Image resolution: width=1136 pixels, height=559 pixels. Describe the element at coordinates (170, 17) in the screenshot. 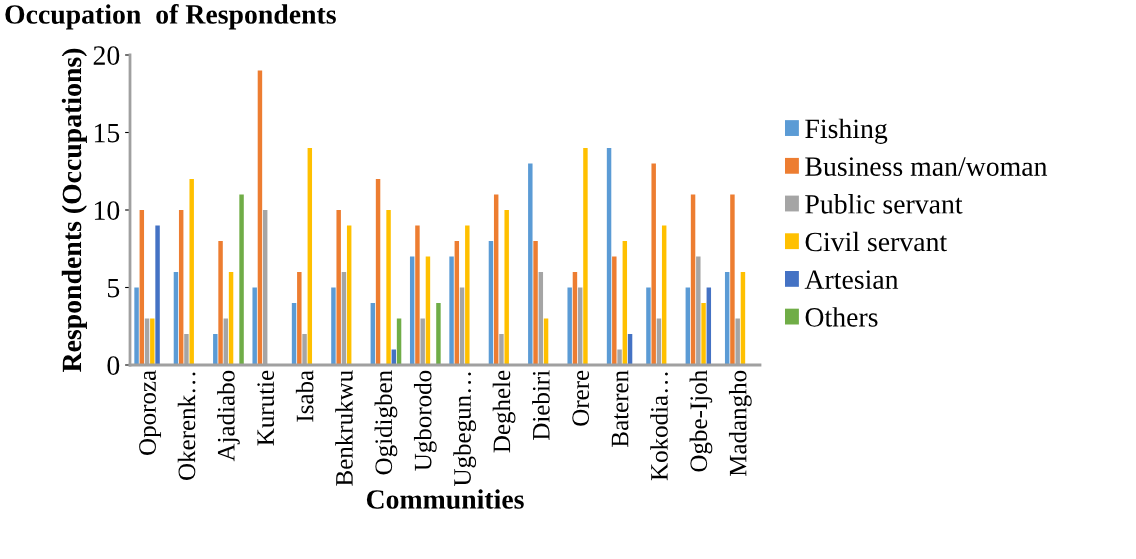

I see `chart-title: Occupation of Respondents` at that location.